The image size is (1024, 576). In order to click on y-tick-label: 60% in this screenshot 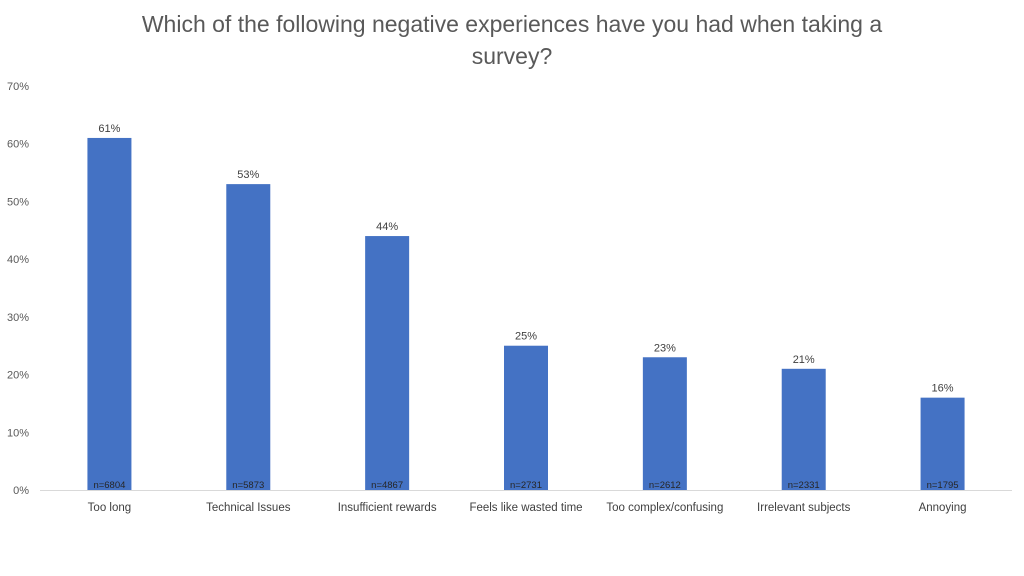, I will do `click(18, 145)`.